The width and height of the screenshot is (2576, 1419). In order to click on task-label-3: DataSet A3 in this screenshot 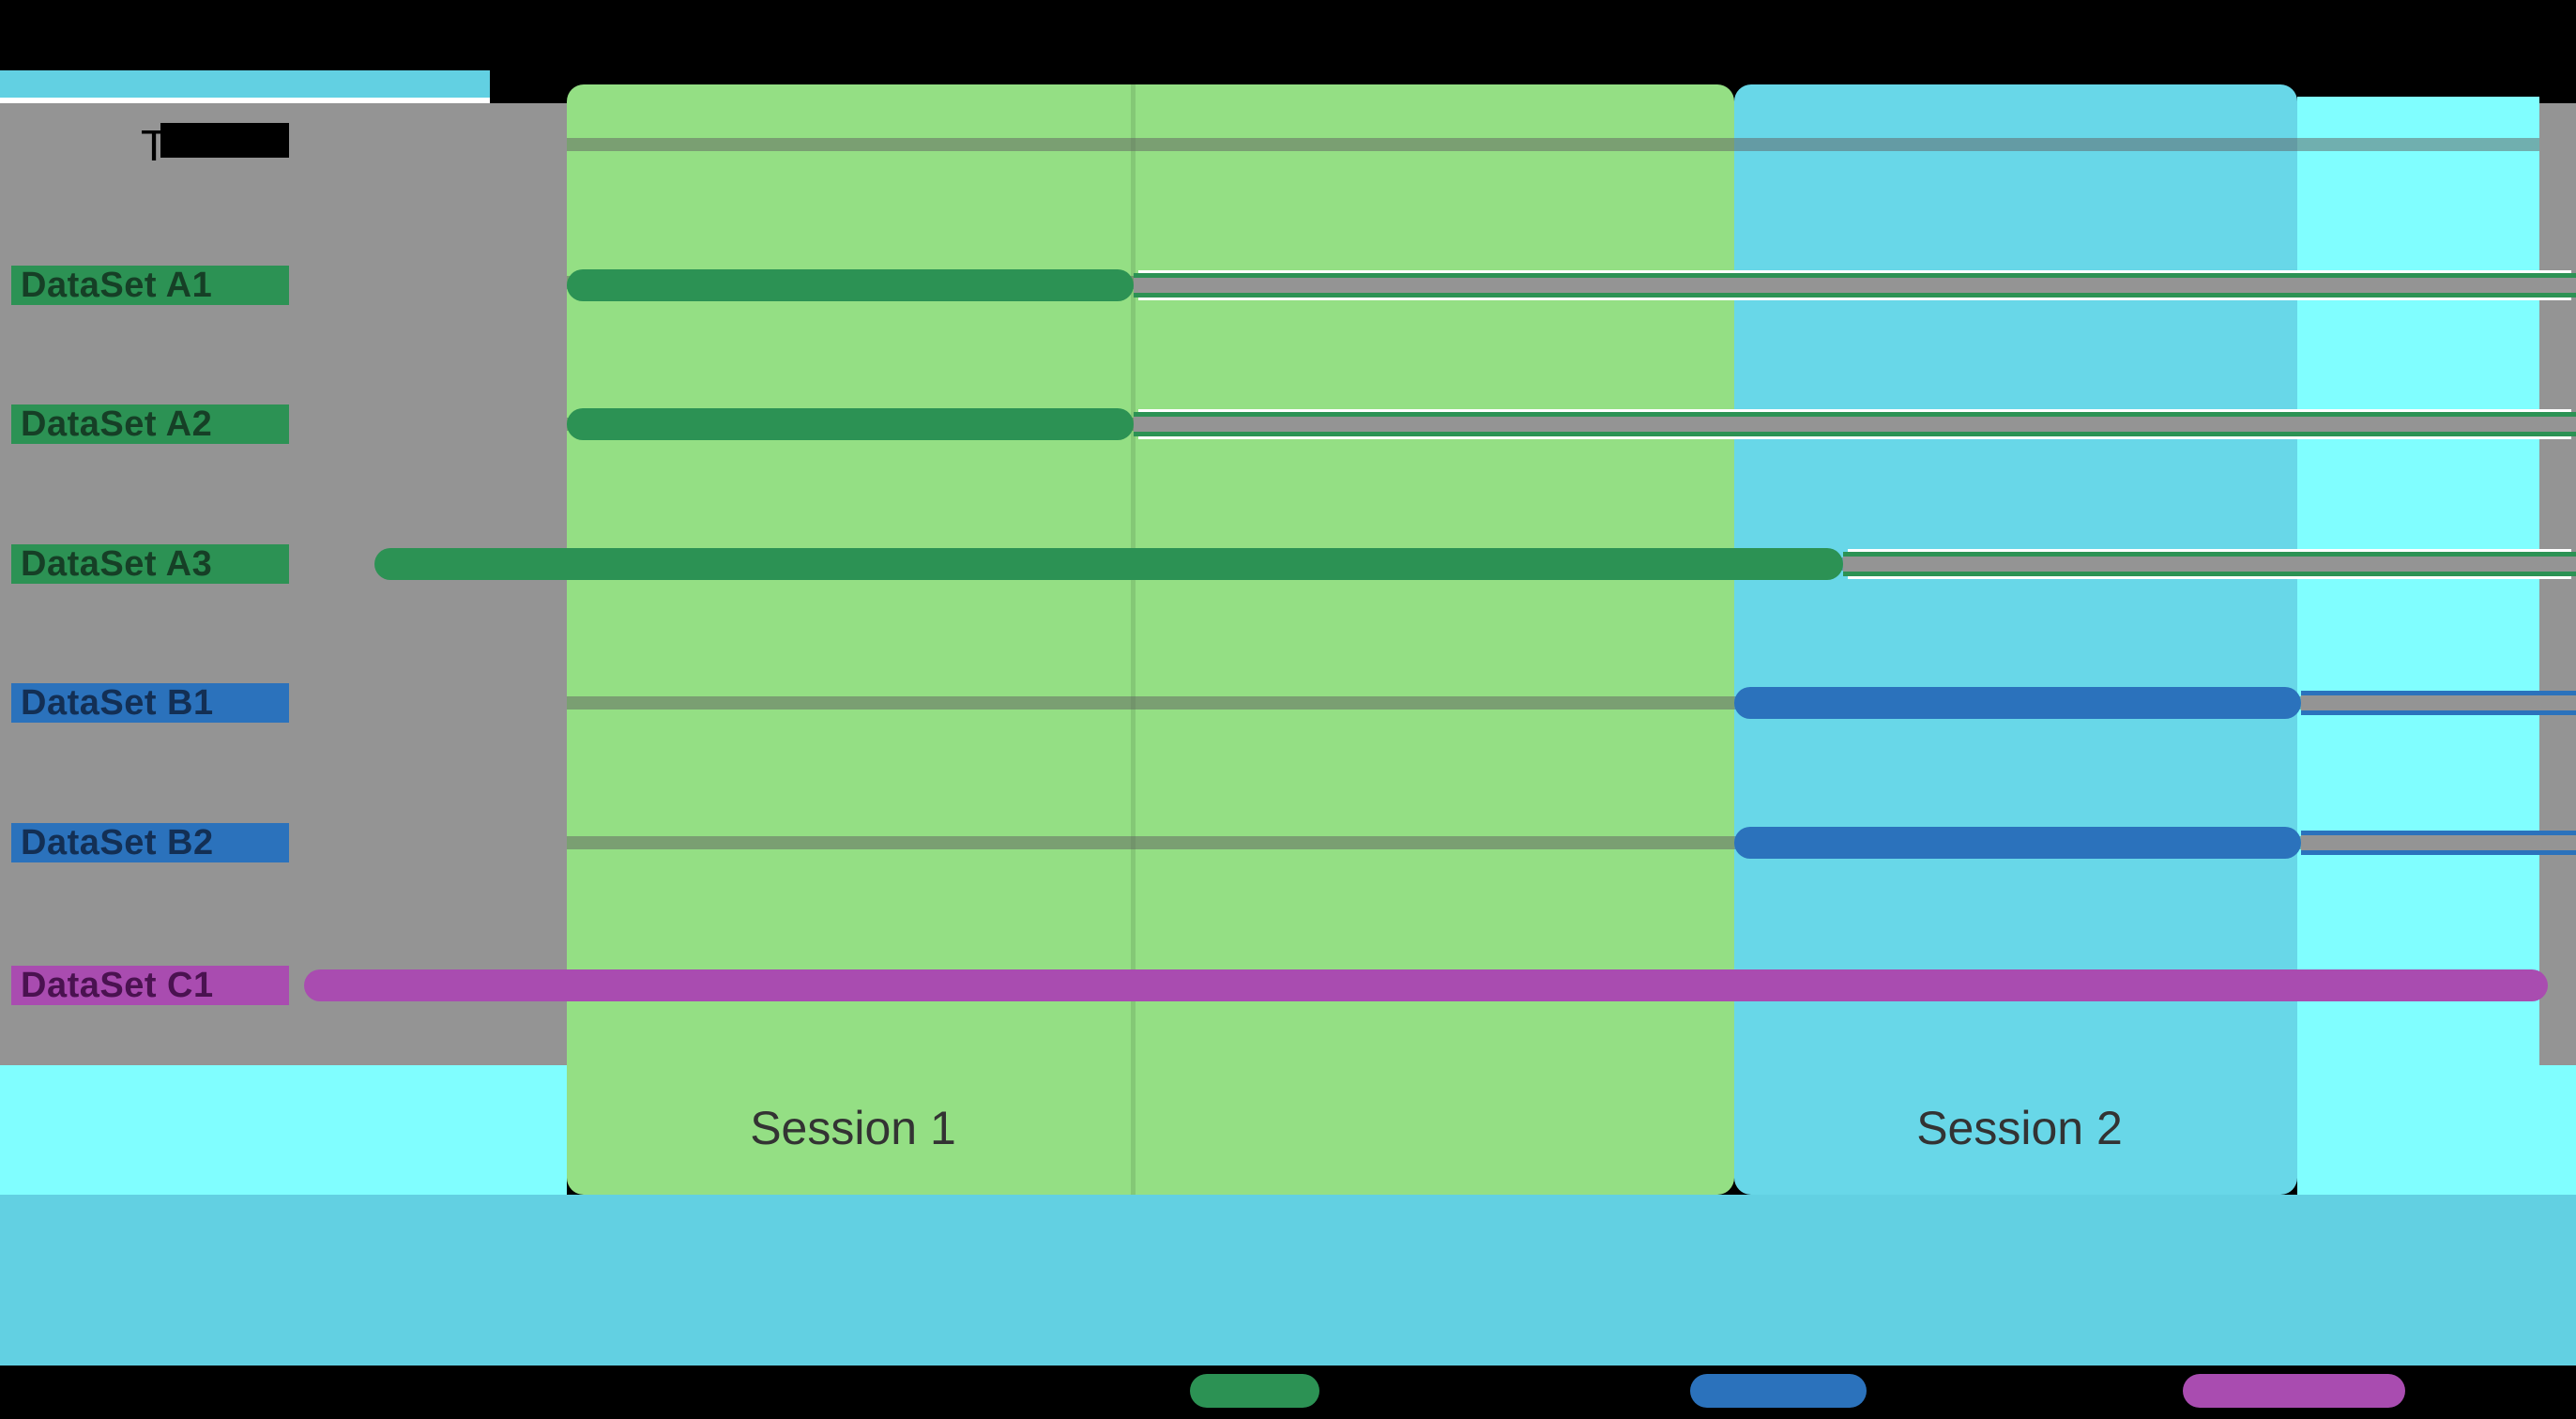, I will do `click(150, 564)`.